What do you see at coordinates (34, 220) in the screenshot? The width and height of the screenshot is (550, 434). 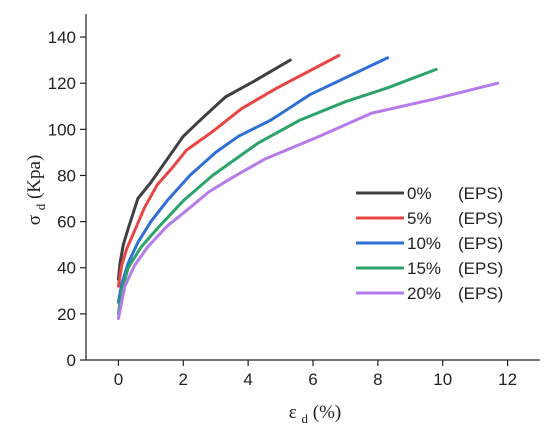 I see `y-axis-title-main: σ` at bounding box center [34, 220].